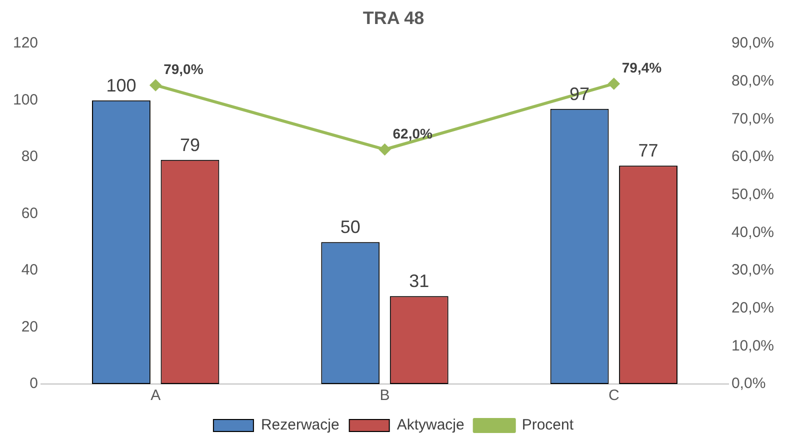 This screenshot has height=443, width=787. I want to click on legend-label: Rezerwacje, so click(300, 425).